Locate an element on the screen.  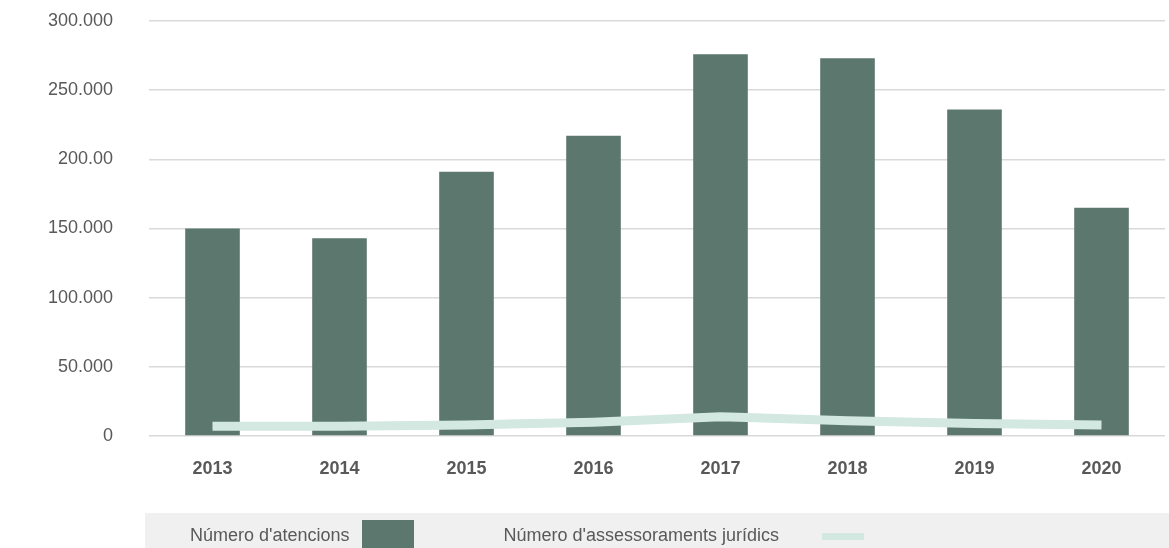
y-tick-label: 300.000 is located at coordinates (80, 19).